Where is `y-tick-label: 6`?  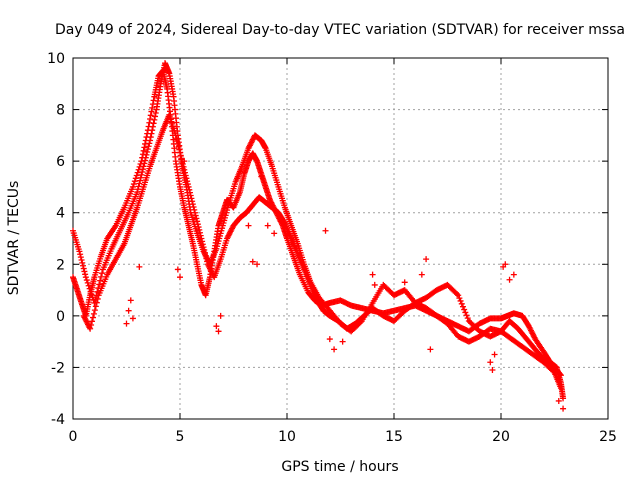 y-tick-label: 6 is located at coordinates (60, 162).